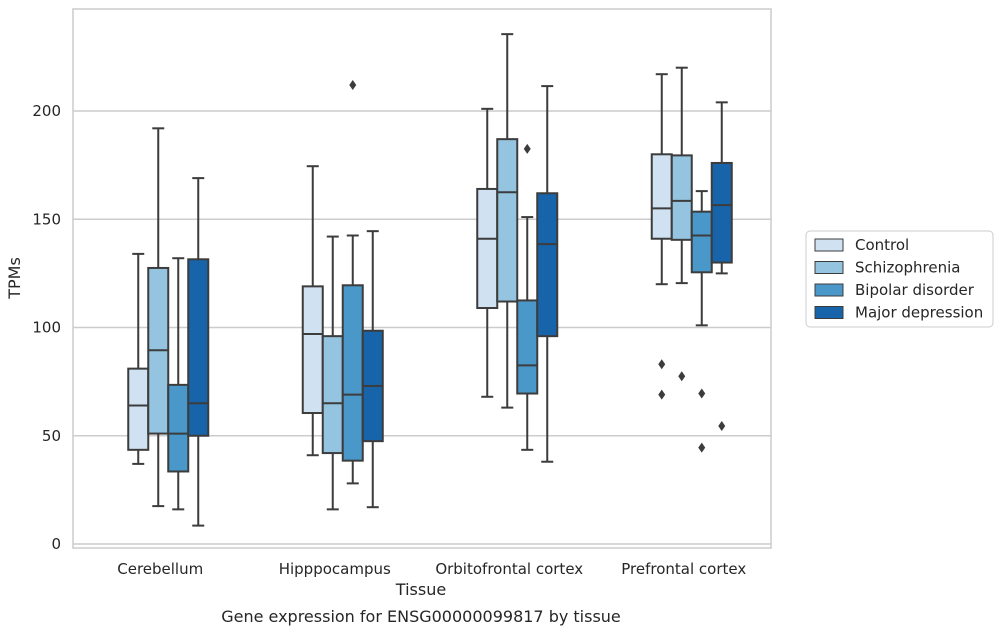 The width and height of the screenshot is (1002, 634). What do you see at coordinates (46, 219) in the screenshot?
I see `y-tick-label: 150` at bounding box center [46, 219].